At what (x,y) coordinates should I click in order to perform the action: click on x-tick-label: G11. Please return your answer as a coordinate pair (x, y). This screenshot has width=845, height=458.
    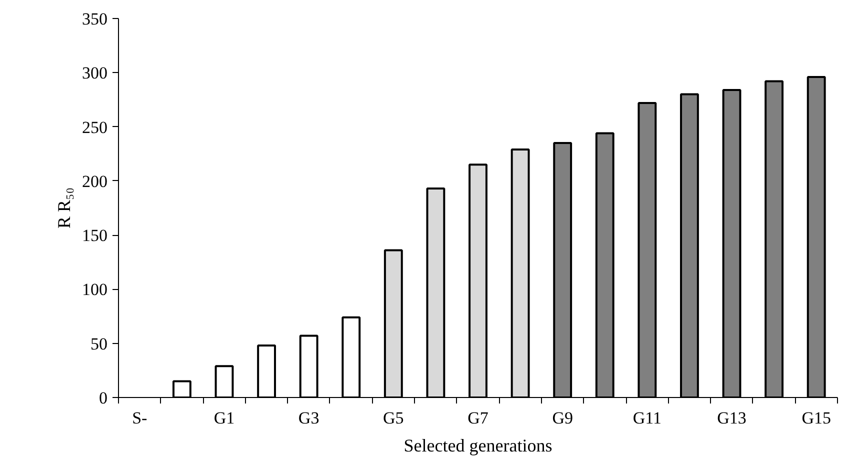
    Looking at the image, I should click on (647, 418).